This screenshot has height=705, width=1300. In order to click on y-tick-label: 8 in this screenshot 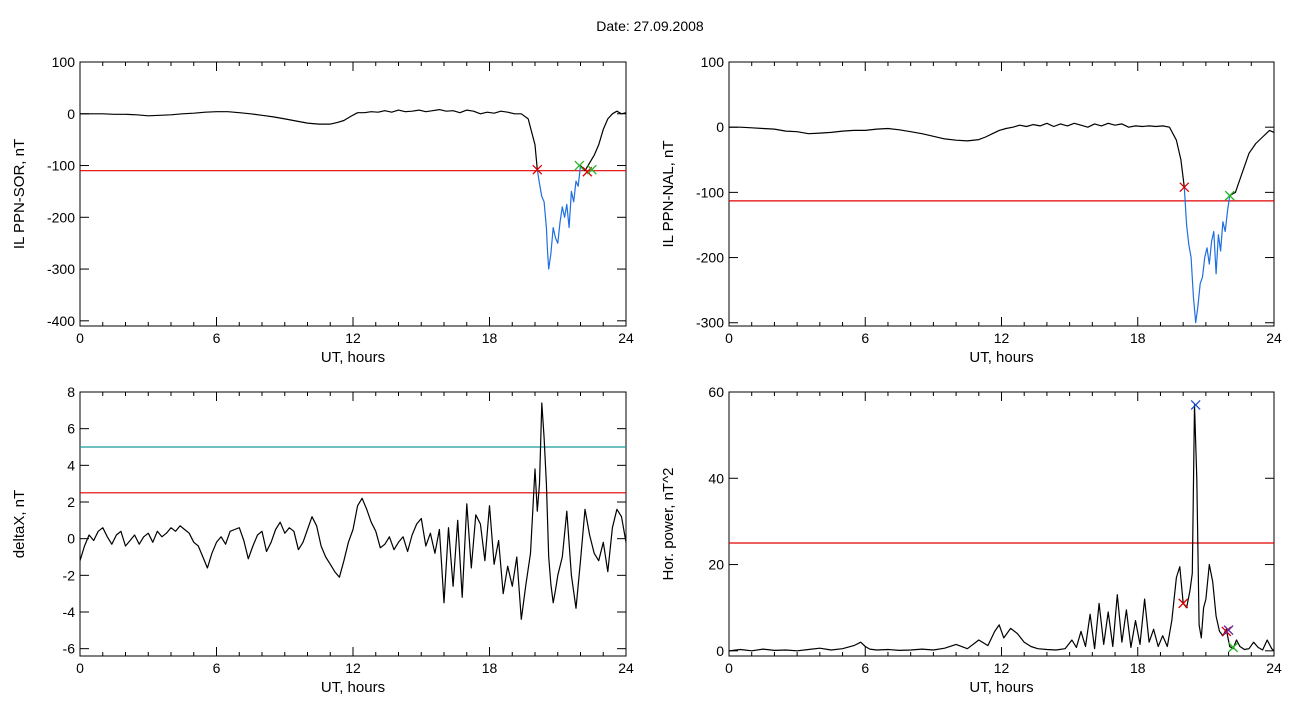, I will do `click(71, 392)`.